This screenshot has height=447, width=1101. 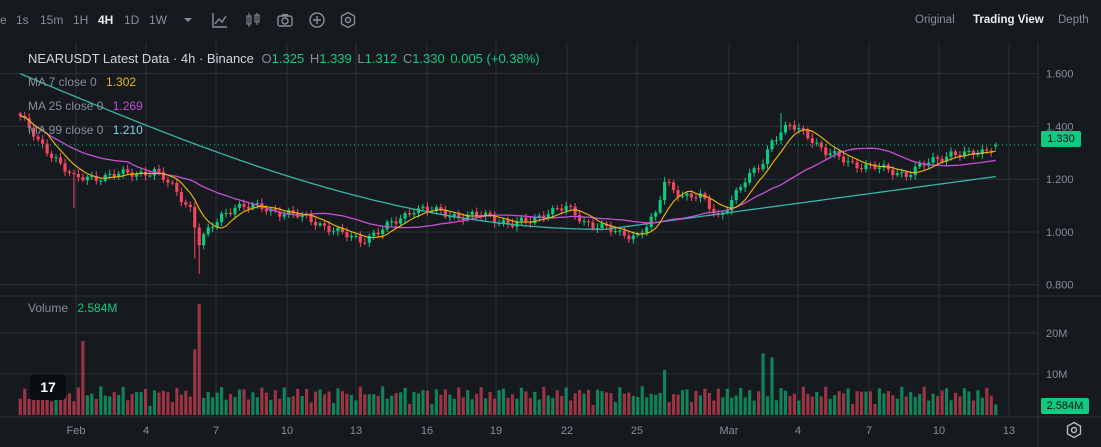 What do you see at coordinates (317, 20) in the screenshot?
I see `add-icon` at bounding box center [317, 20].